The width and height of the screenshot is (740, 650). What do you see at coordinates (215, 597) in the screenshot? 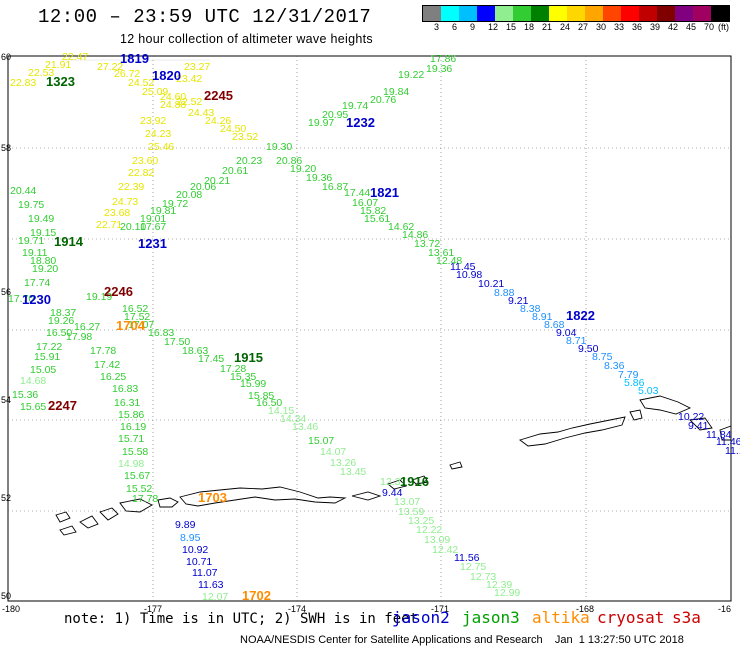
I see `wave-height-value: 12.07` at bounding box center [215, 597].